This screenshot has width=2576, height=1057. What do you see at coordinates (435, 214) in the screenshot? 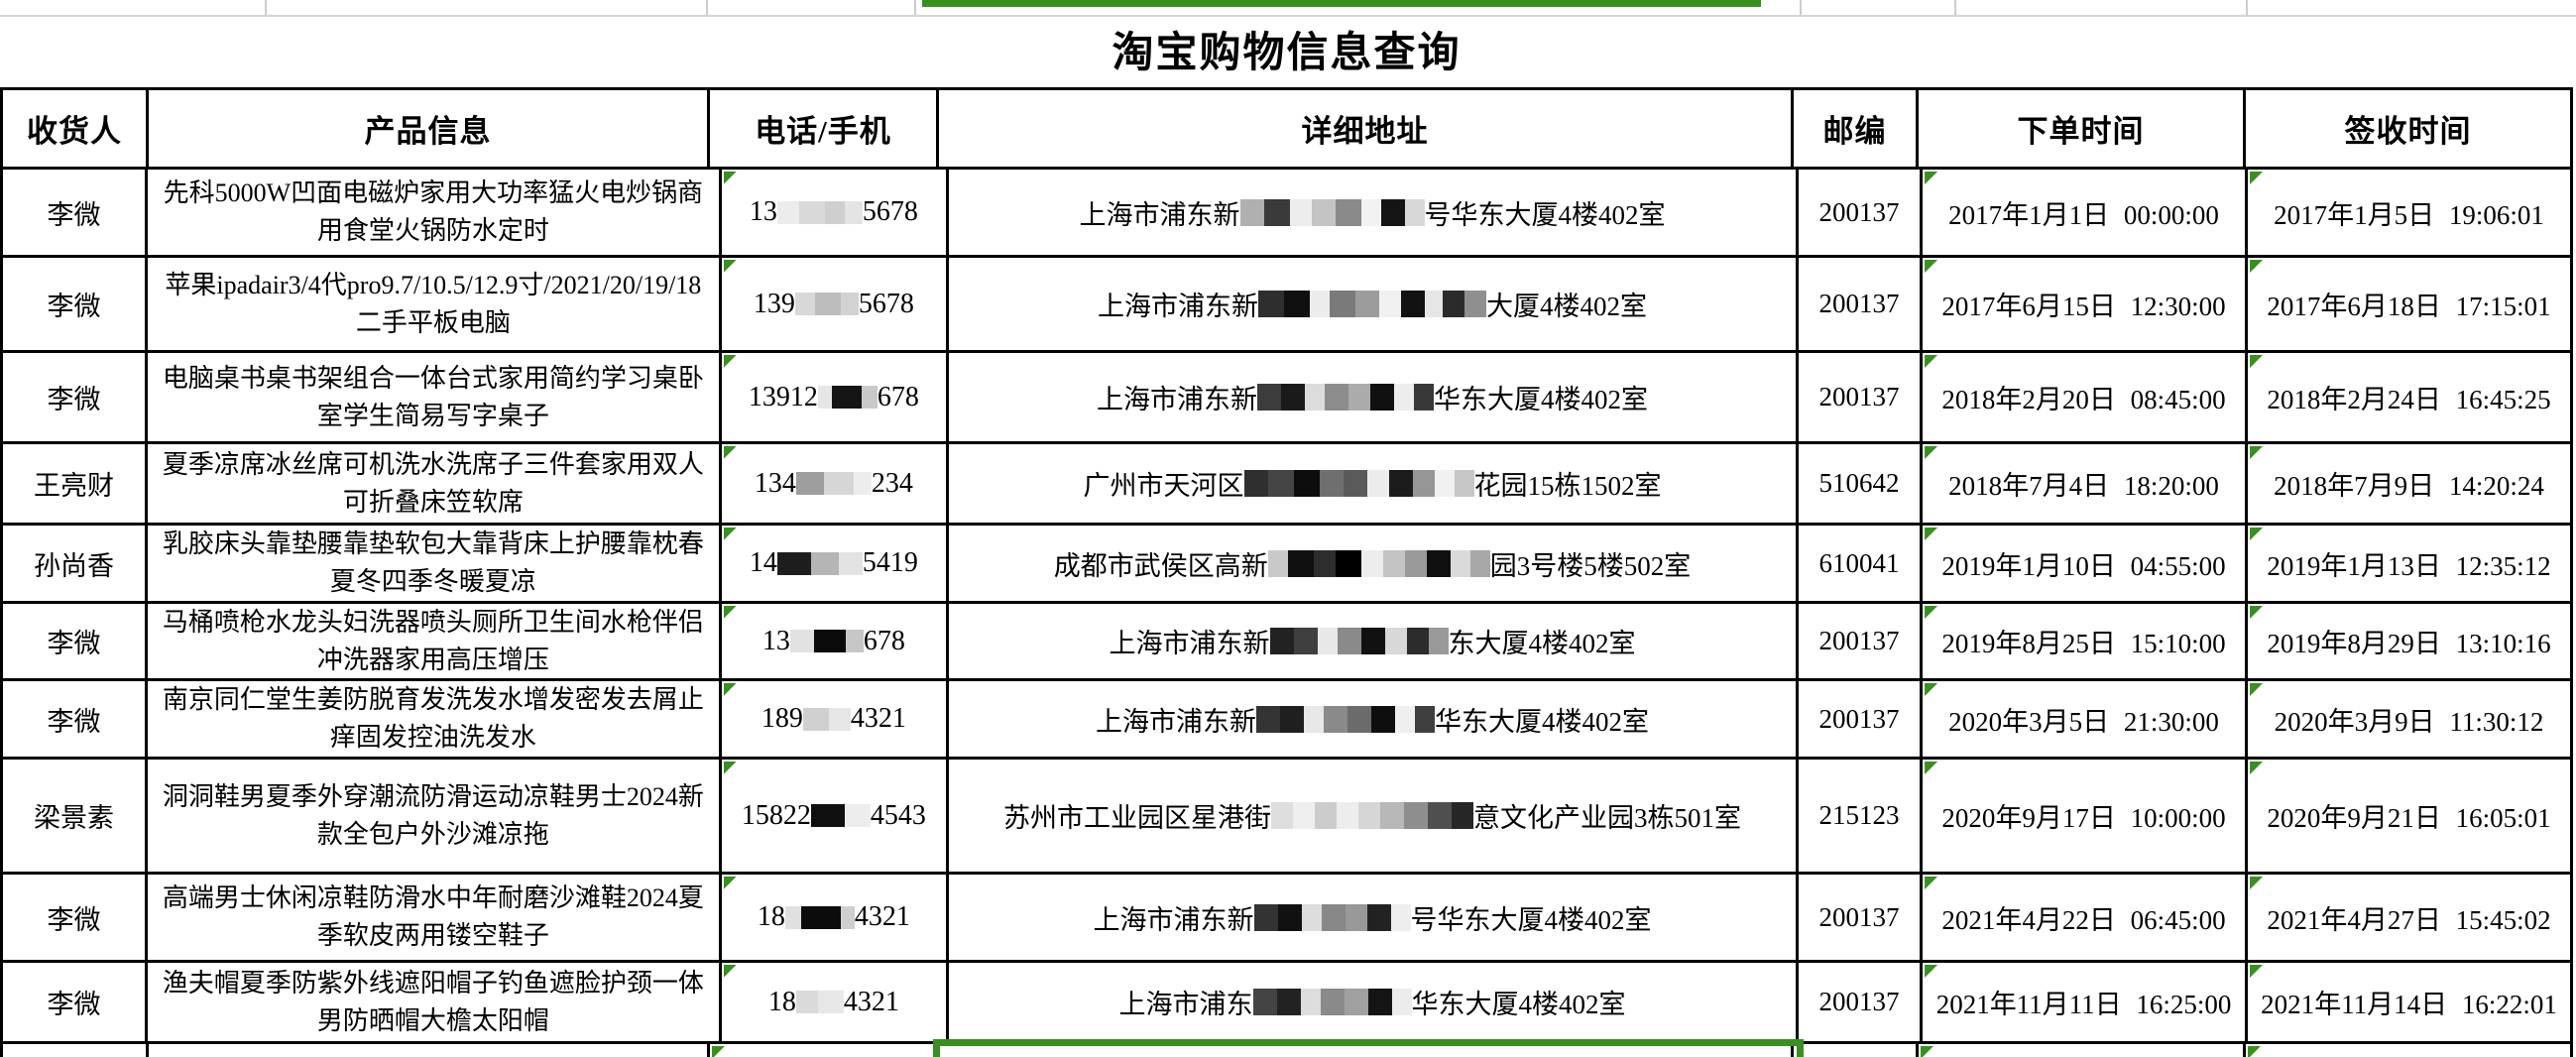
I see `cell-product: 先科5000W凹面电磁炉家用大功率猛火电炒锅商用食堂火锅防水定时` at bounding box center [435, 214].